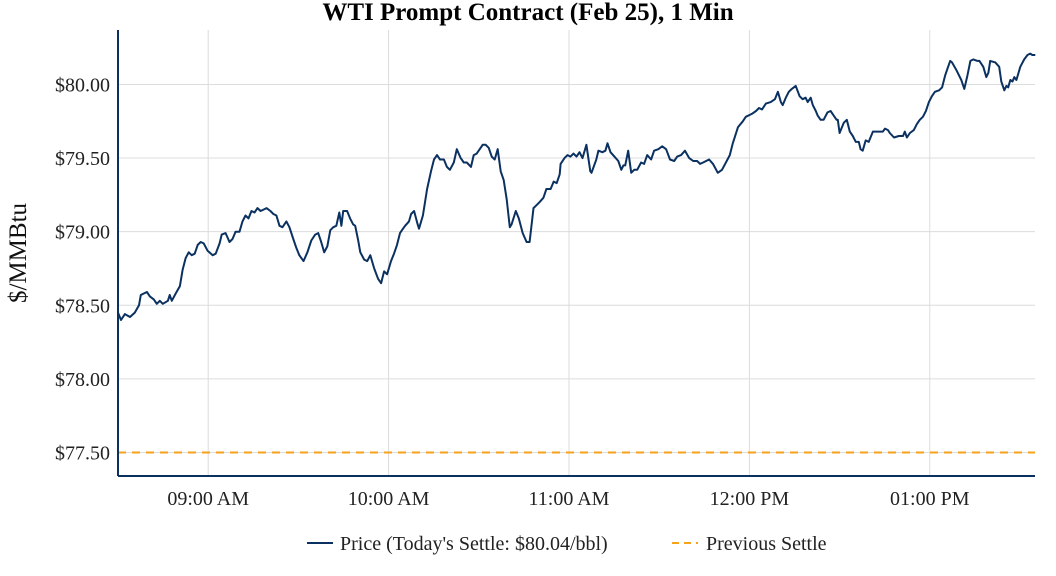 The width and height of the screenshot is (1056, 576). Describe the element at coordinates (82, 306) in the screenshot. I see `y-tick-label: $78.50` at that location.